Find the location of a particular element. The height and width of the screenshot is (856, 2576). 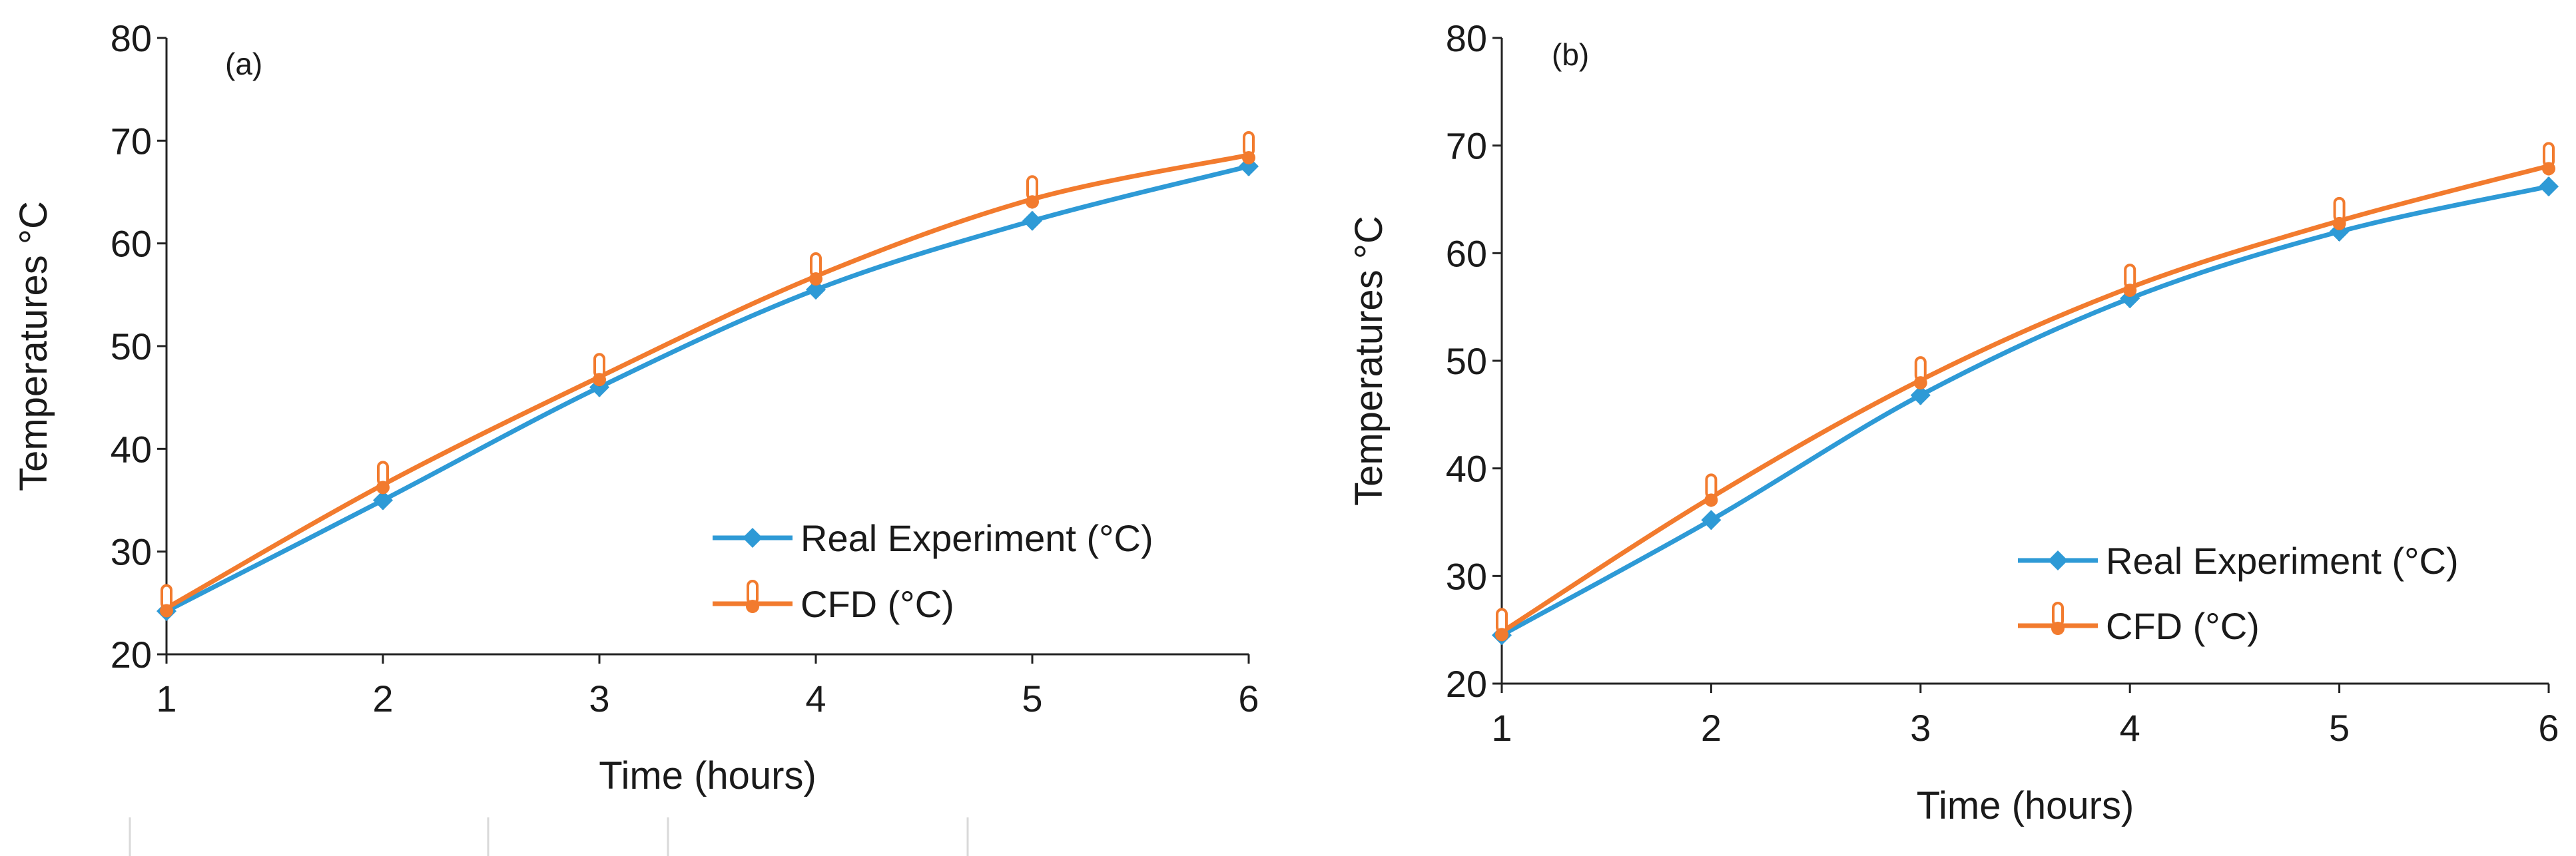

panel-label: (a) is located at coordinates (243, 64).